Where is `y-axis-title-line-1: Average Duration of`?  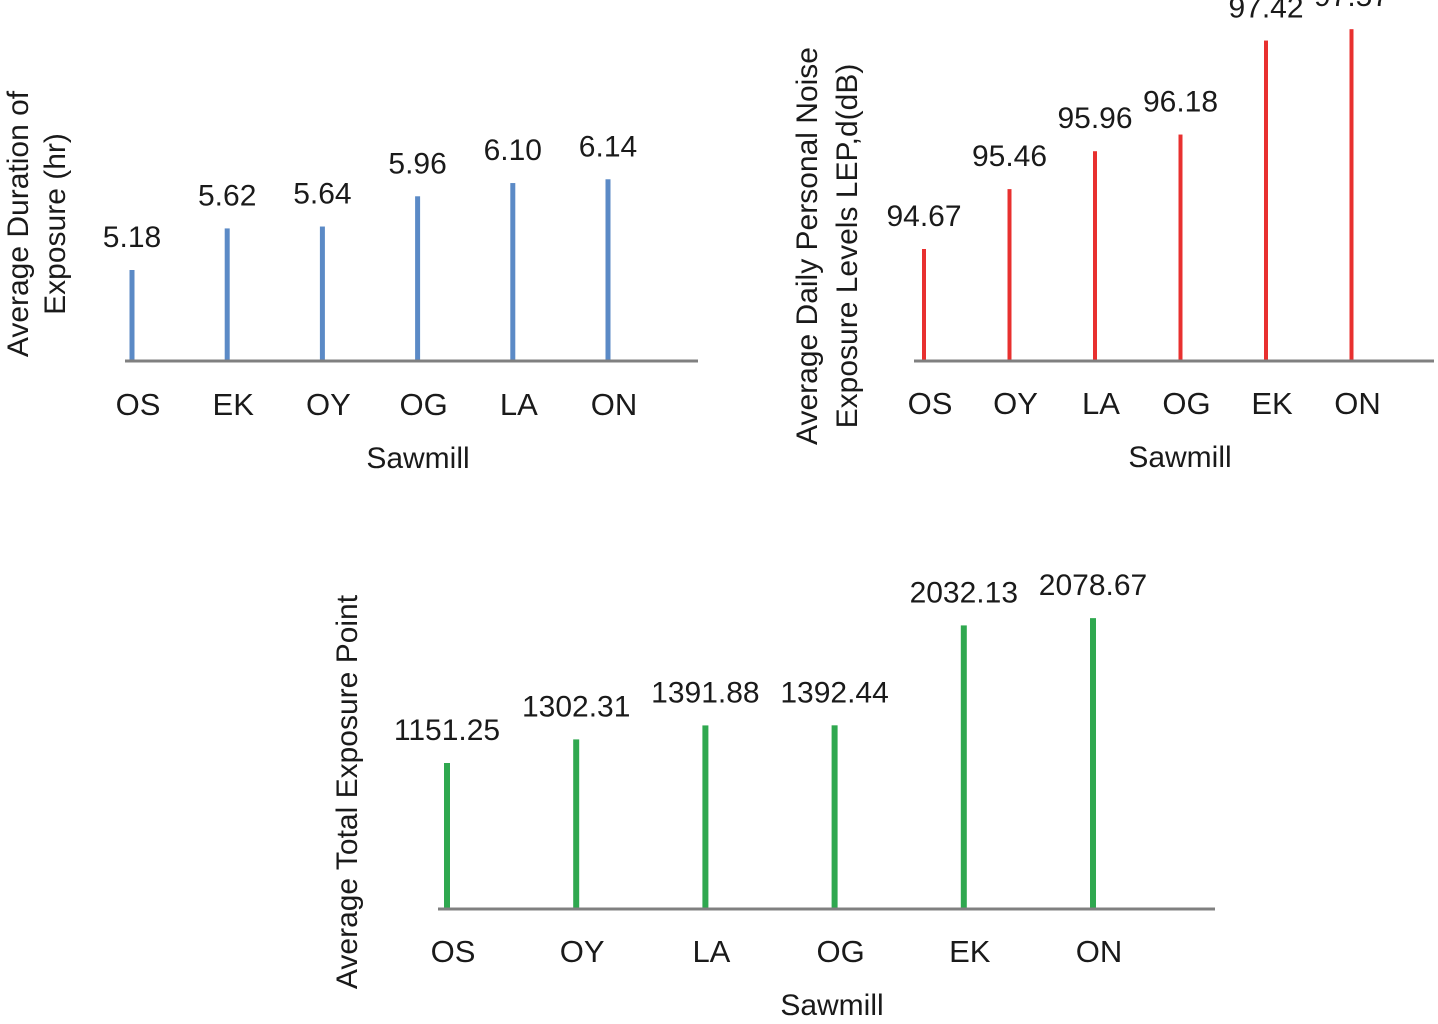
y-axis-title-line-1: Average Duration of is located at coordinates (18, 223).